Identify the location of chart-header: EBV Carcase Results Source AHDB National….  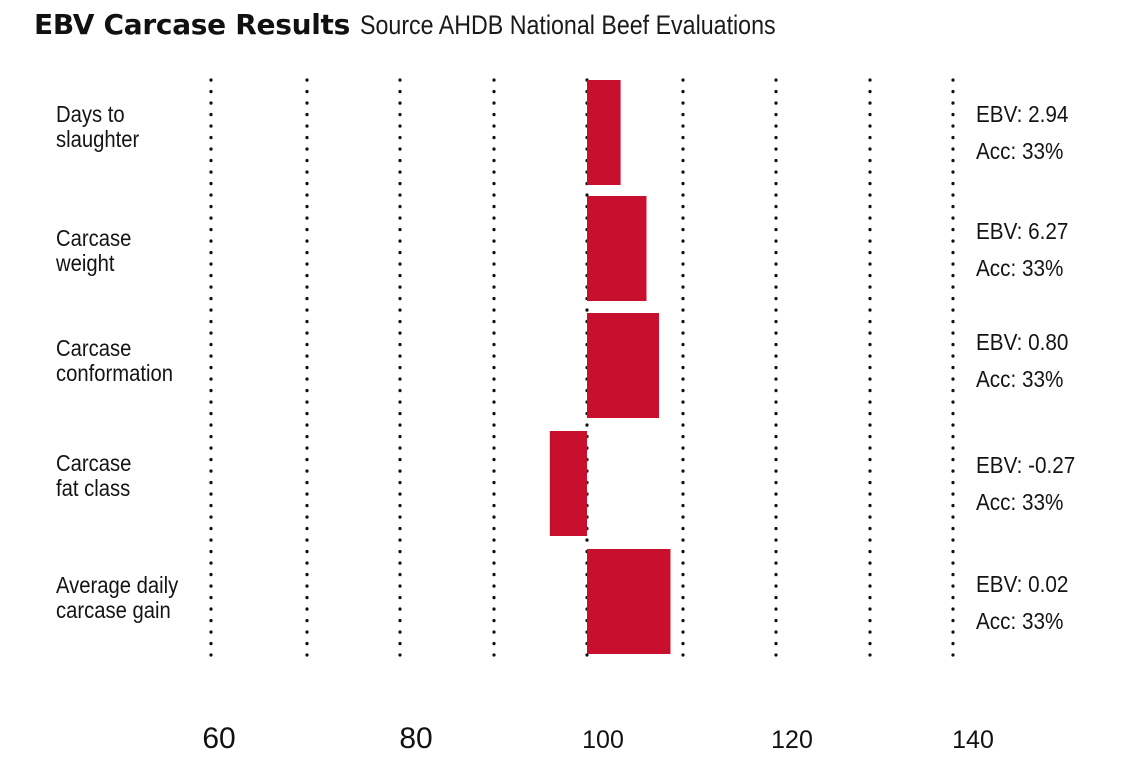
(439, 24).